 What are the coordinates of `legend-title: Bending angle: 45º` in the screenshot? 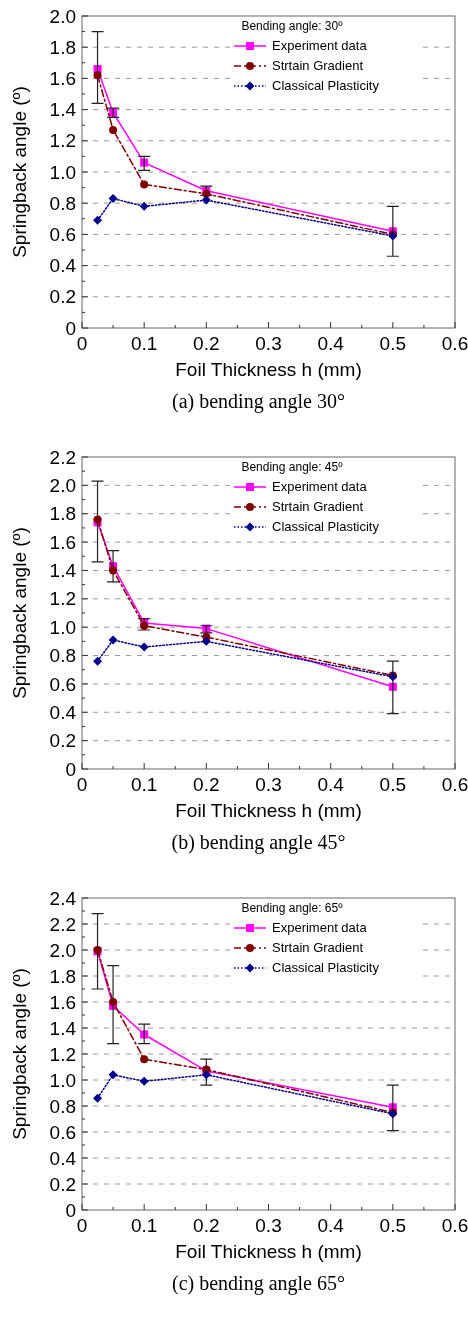 It's located at (292, 467).